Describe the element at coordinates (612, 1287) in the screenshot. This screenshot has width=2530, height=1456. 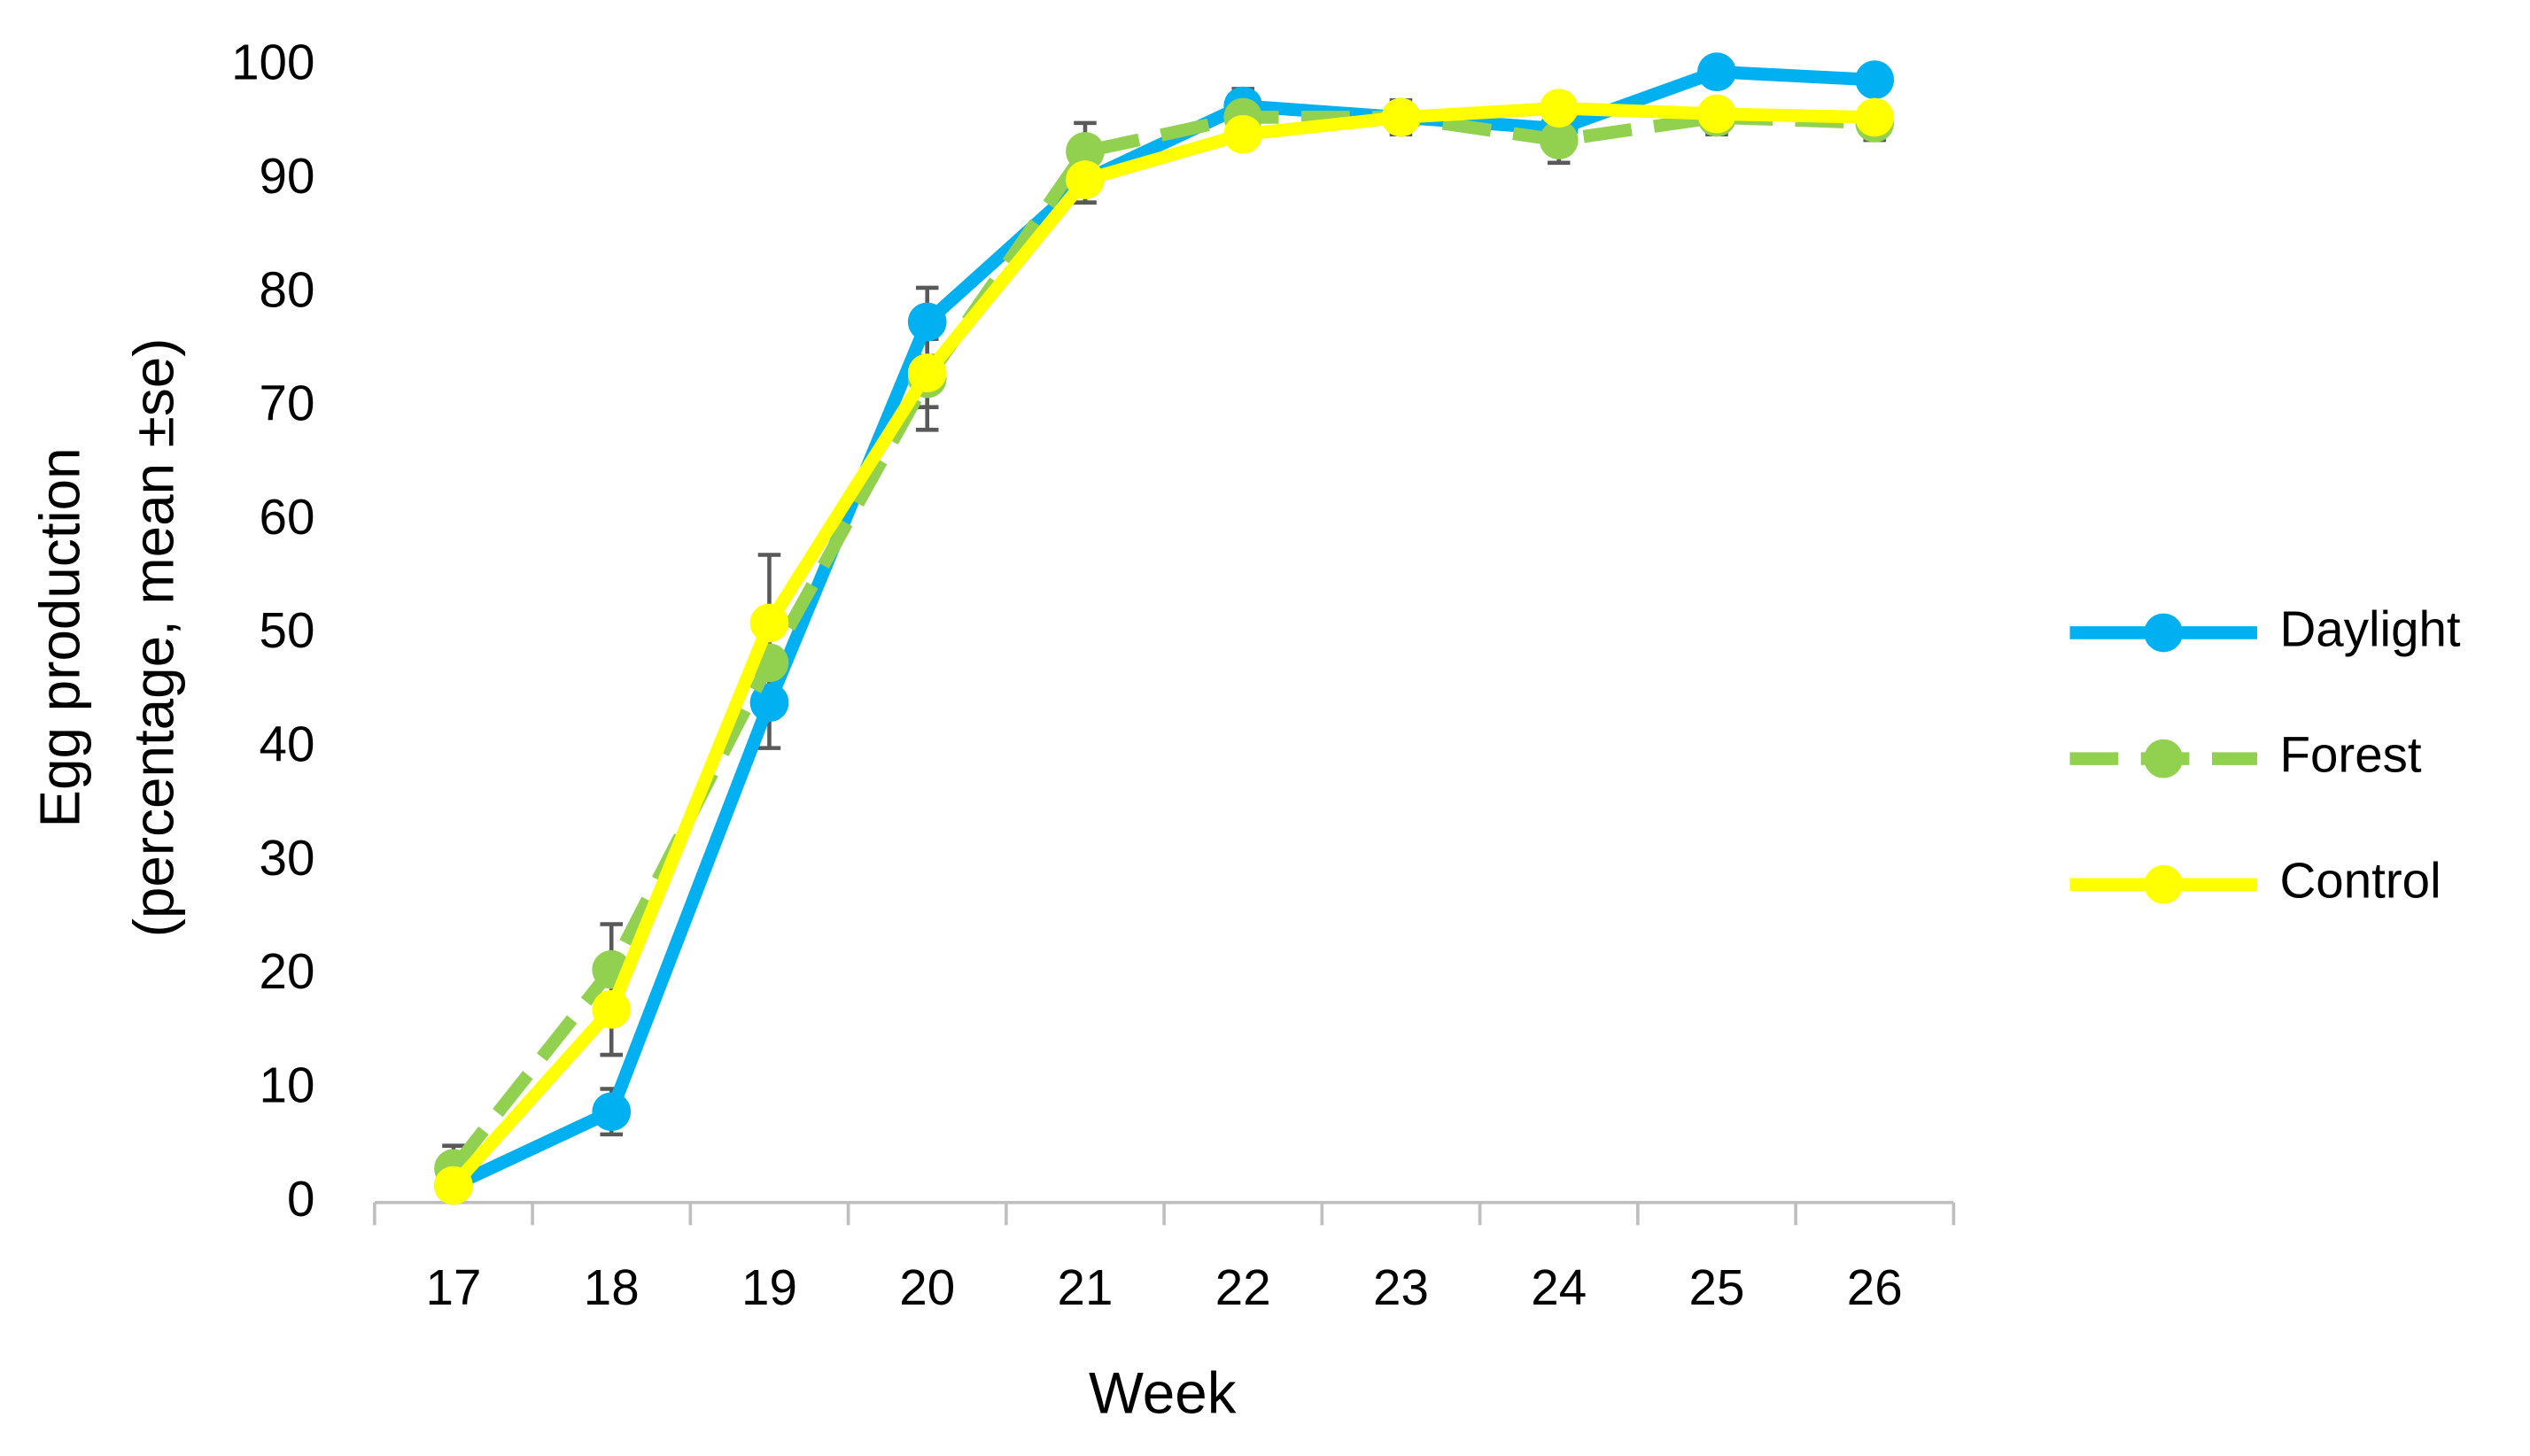
I see `x-tick-label: 18` at that location.